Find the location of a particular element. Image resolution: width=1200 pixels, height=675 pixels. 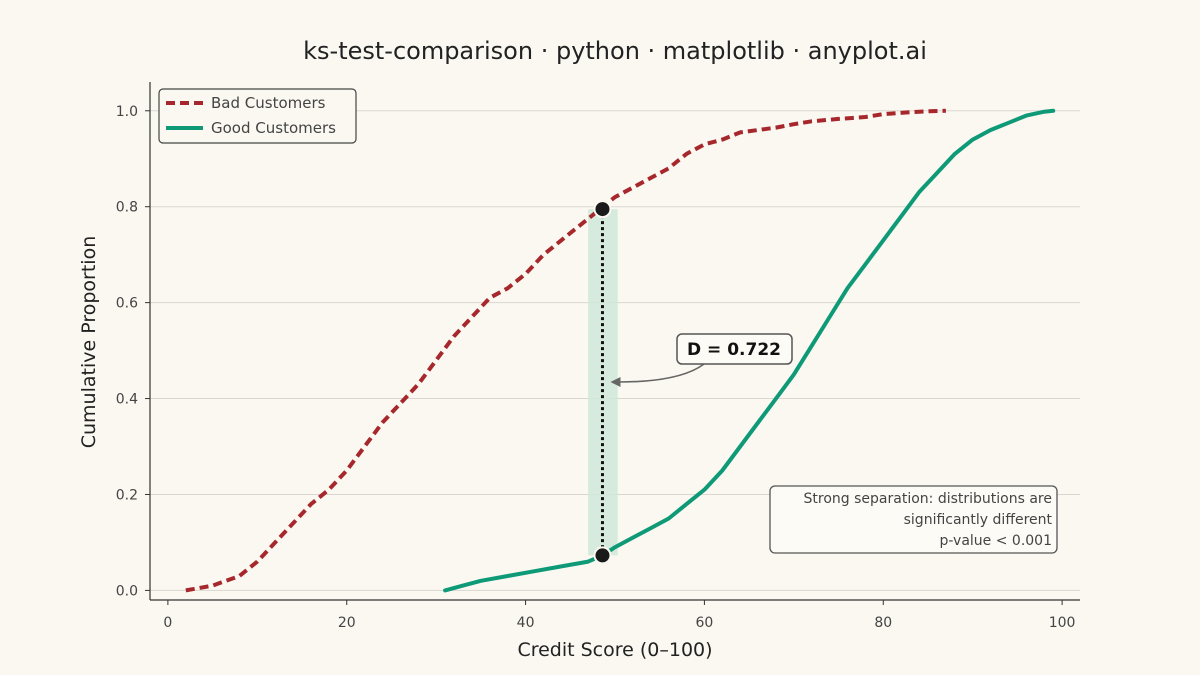

ks-statistic-label: D = 0.722 is located at coordinates (701, 360).